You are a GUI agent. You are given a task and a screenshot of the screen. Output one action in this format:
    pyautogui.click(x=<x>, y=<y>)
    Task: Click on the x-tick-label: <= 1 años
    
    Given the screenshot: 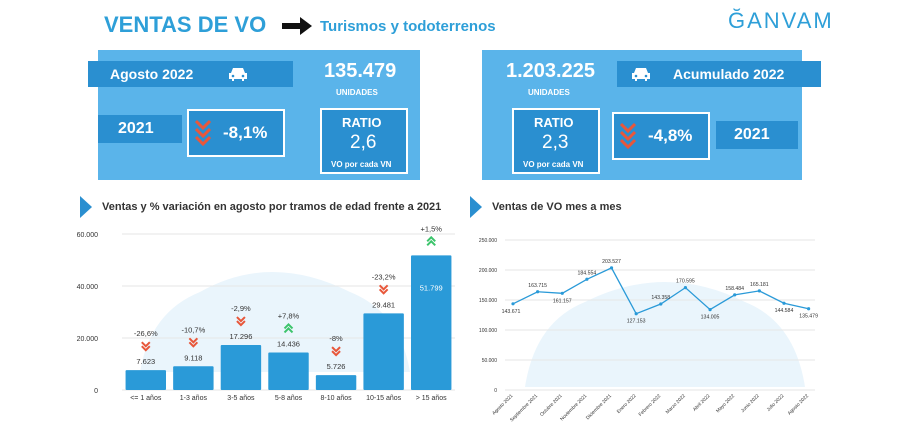 What is the action you would take?
    pyautogui.click(x=146, y=398)
    